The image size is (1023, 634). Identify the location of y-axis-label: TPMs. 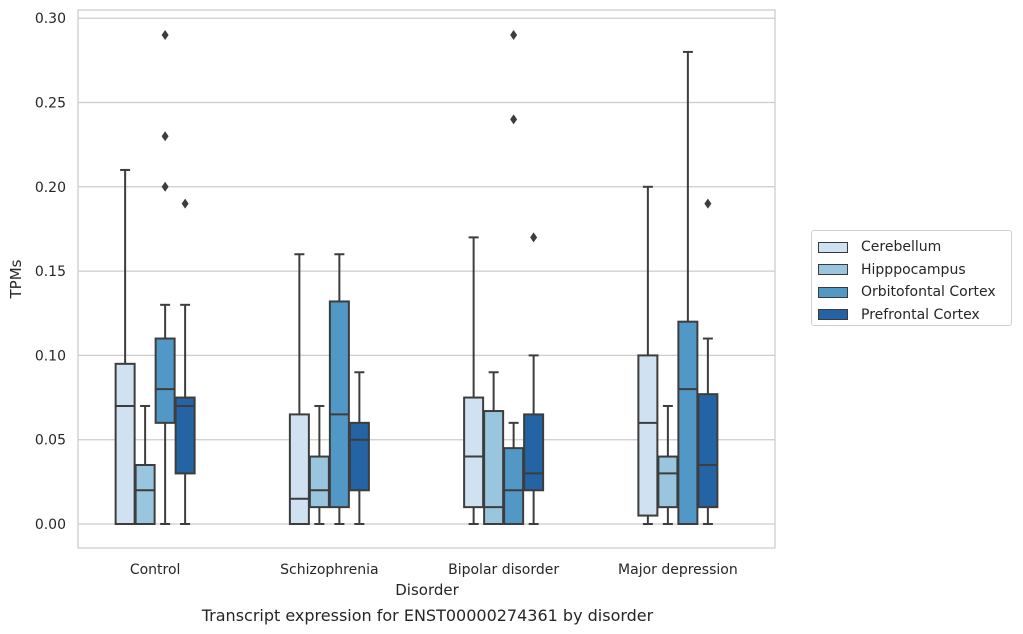
(16, 279).